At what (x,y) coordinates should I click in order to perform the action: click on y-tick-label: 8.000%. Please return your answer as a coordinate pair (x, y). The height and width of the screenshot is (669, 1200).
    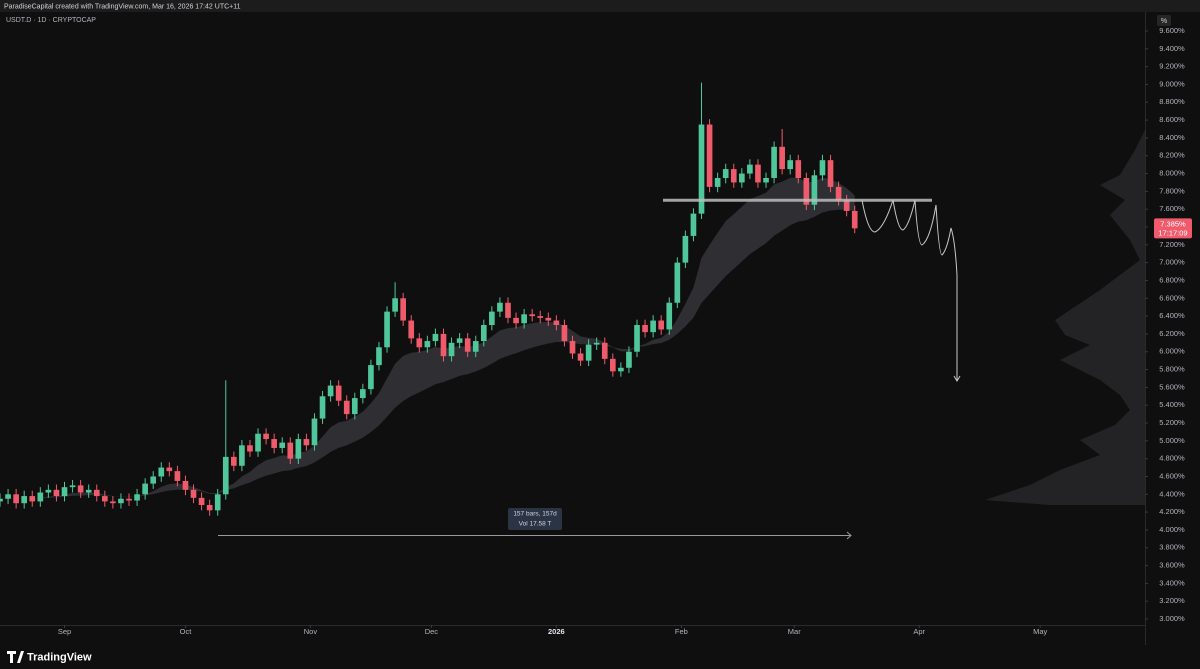
    Looking at the image, I should click on (1172, 173).